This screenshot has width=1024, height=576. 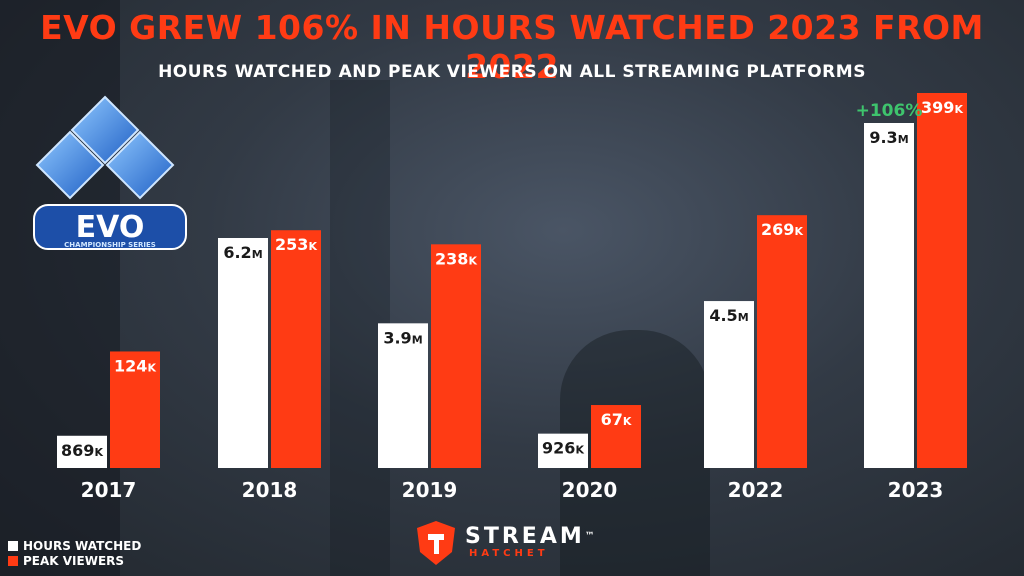 I want to click on brand-sub: HATCHET, so click(x=509, y=553).